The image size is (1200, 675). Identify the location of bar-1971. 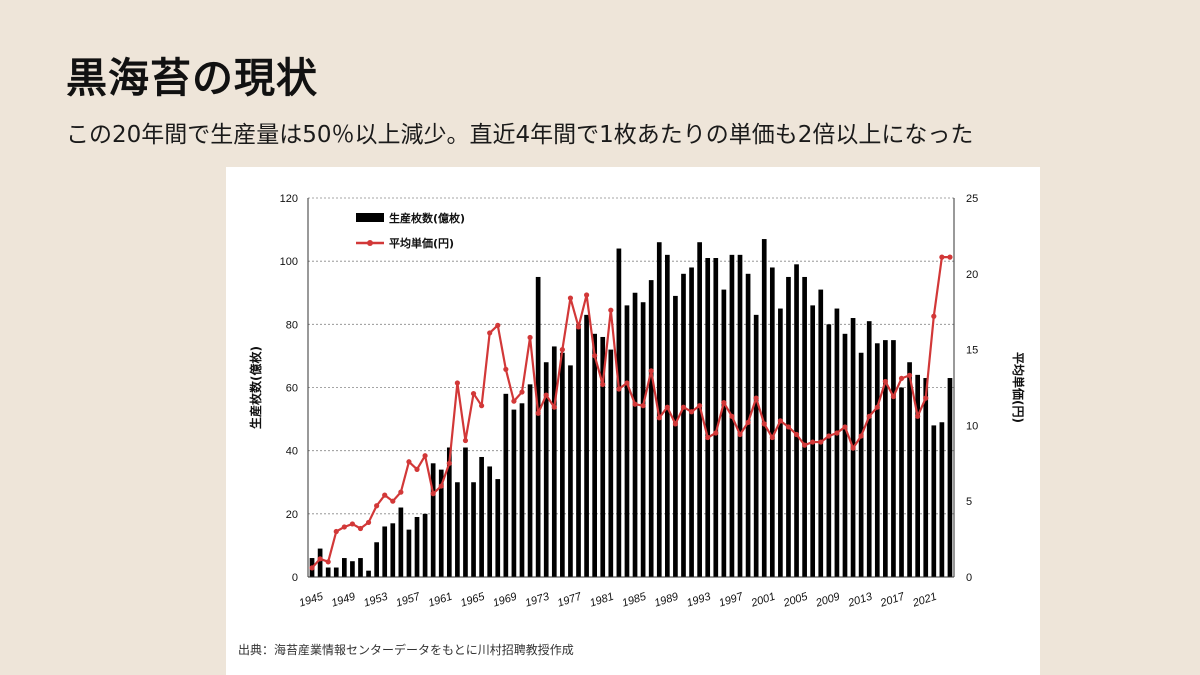
(522, 490).